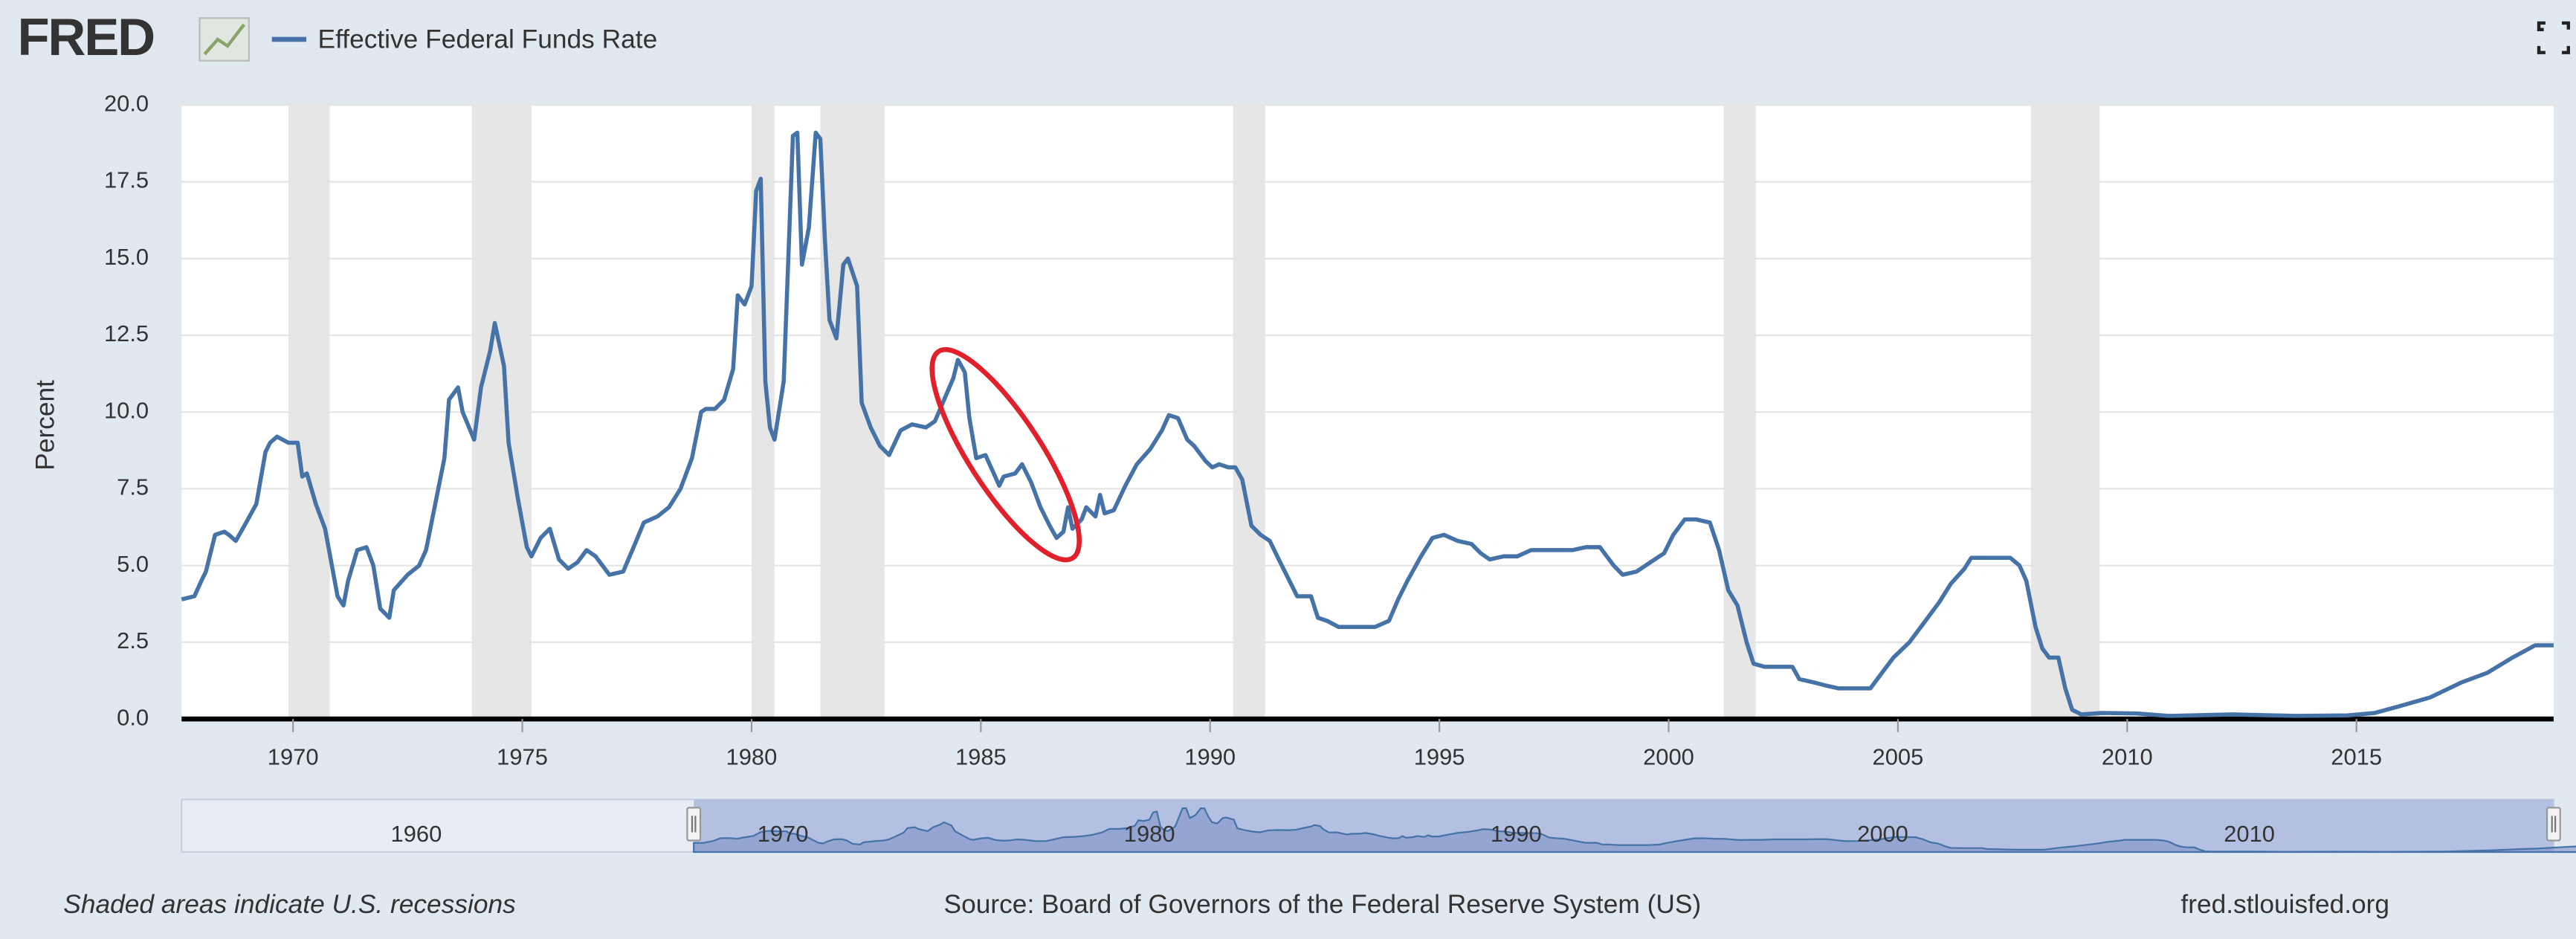  What do you see at coordinates (126, 410) in the screenshot?
I see `y-tick-label: 10.0` at bounding box center [126, 410].